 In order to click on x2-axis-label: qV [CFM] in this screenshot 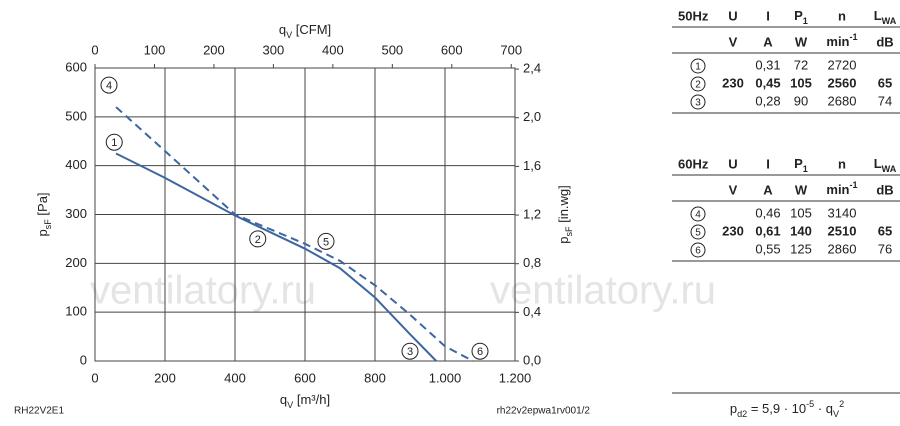, I will do `click(305, 31)`.